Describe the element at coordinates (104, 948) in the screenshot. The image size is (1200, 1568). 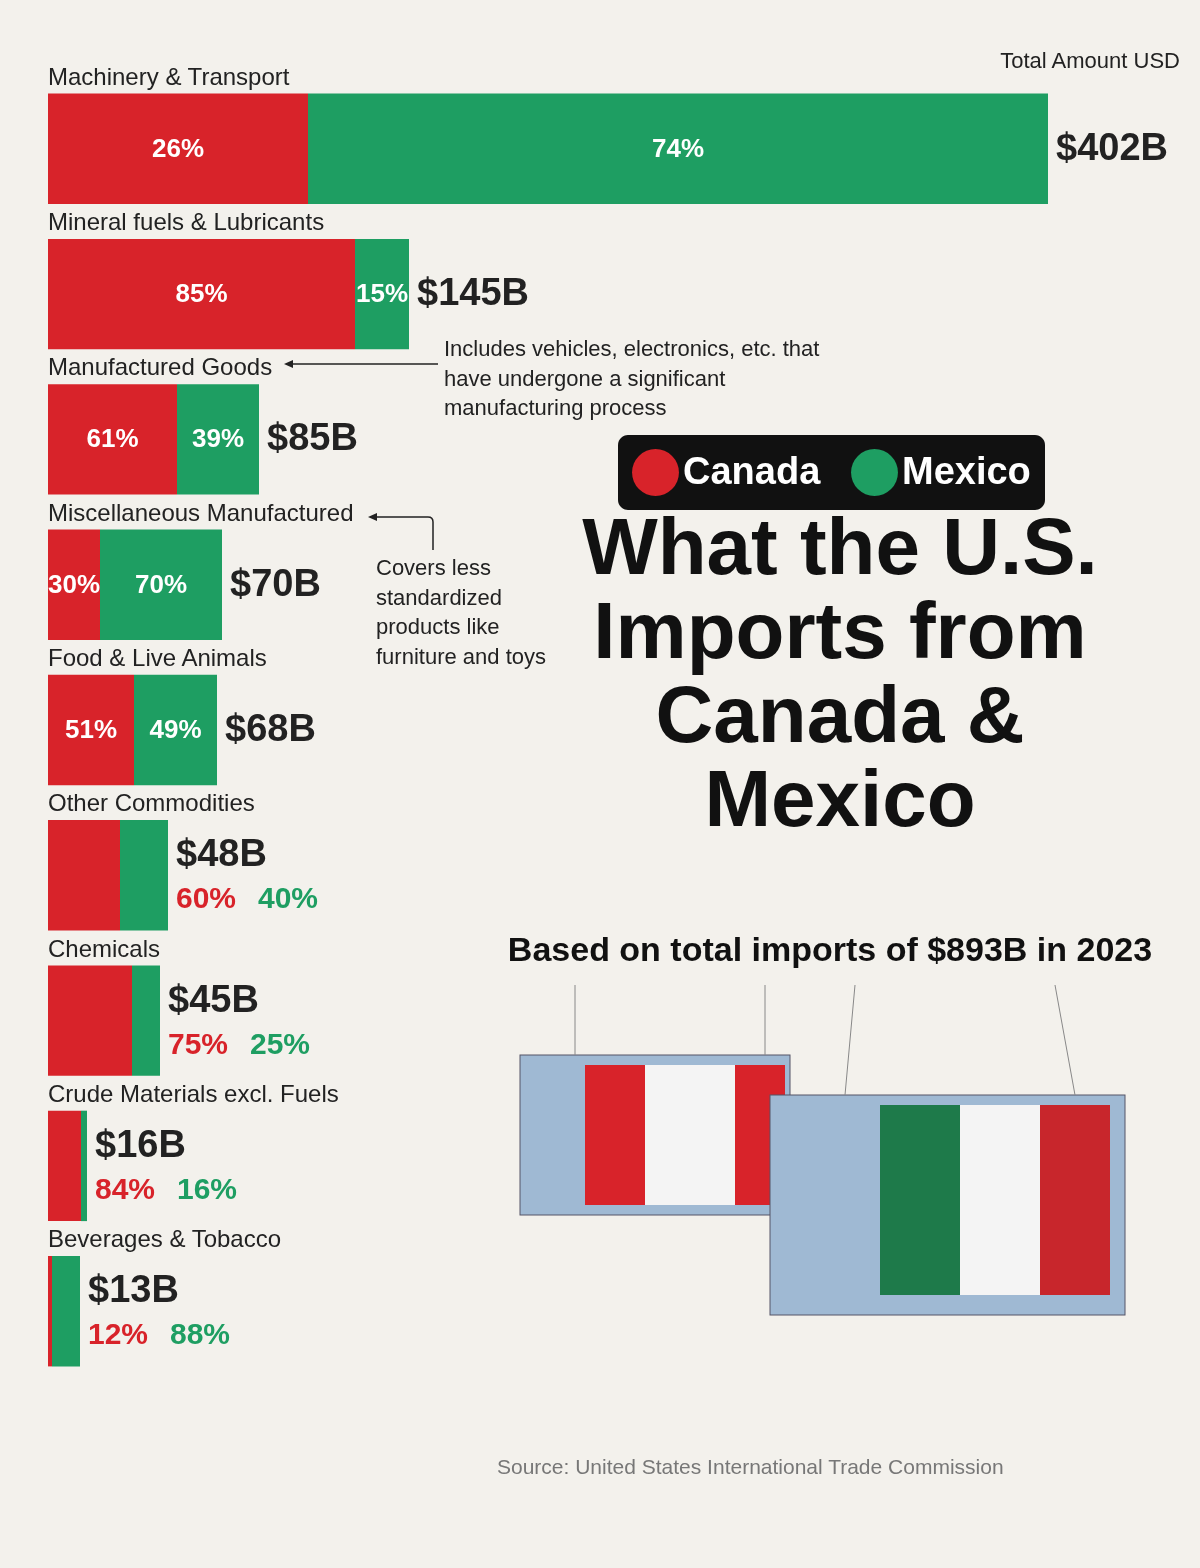
I see `y-tick-label: Chemicals` at that location.